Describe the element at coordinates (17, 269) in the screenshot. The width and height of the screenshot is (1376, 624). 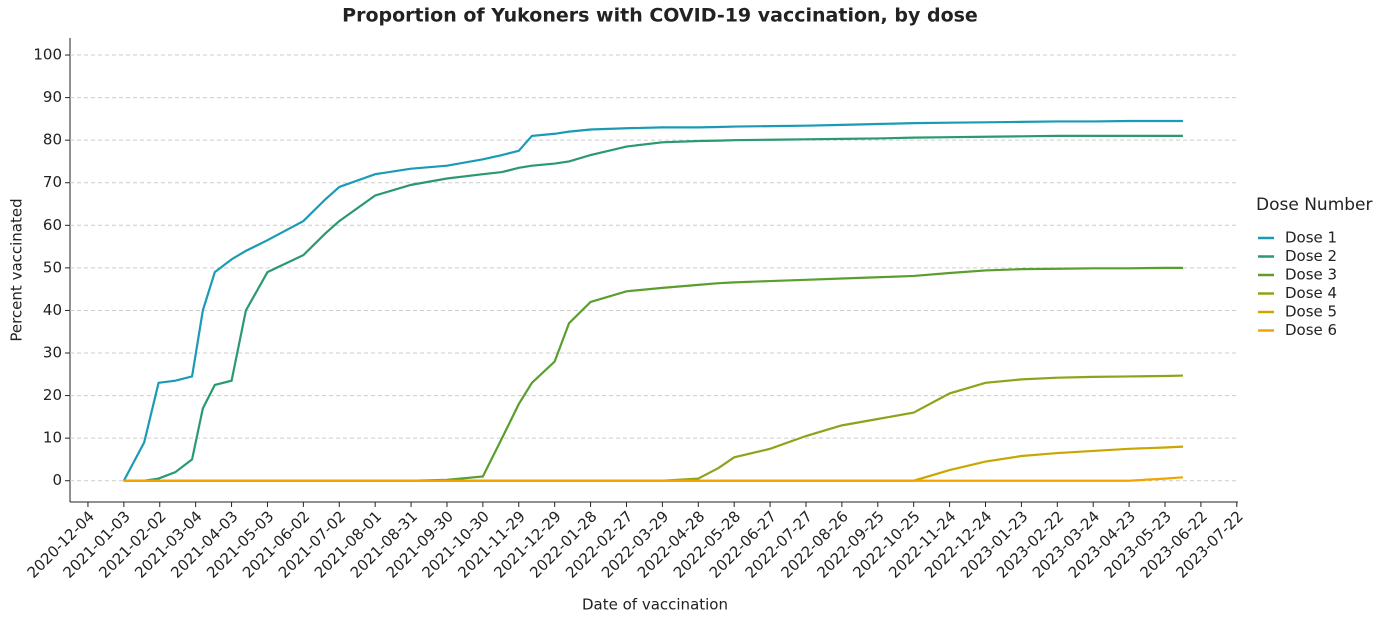
I see `y-axis-label: Percent vaccinated` at that location.